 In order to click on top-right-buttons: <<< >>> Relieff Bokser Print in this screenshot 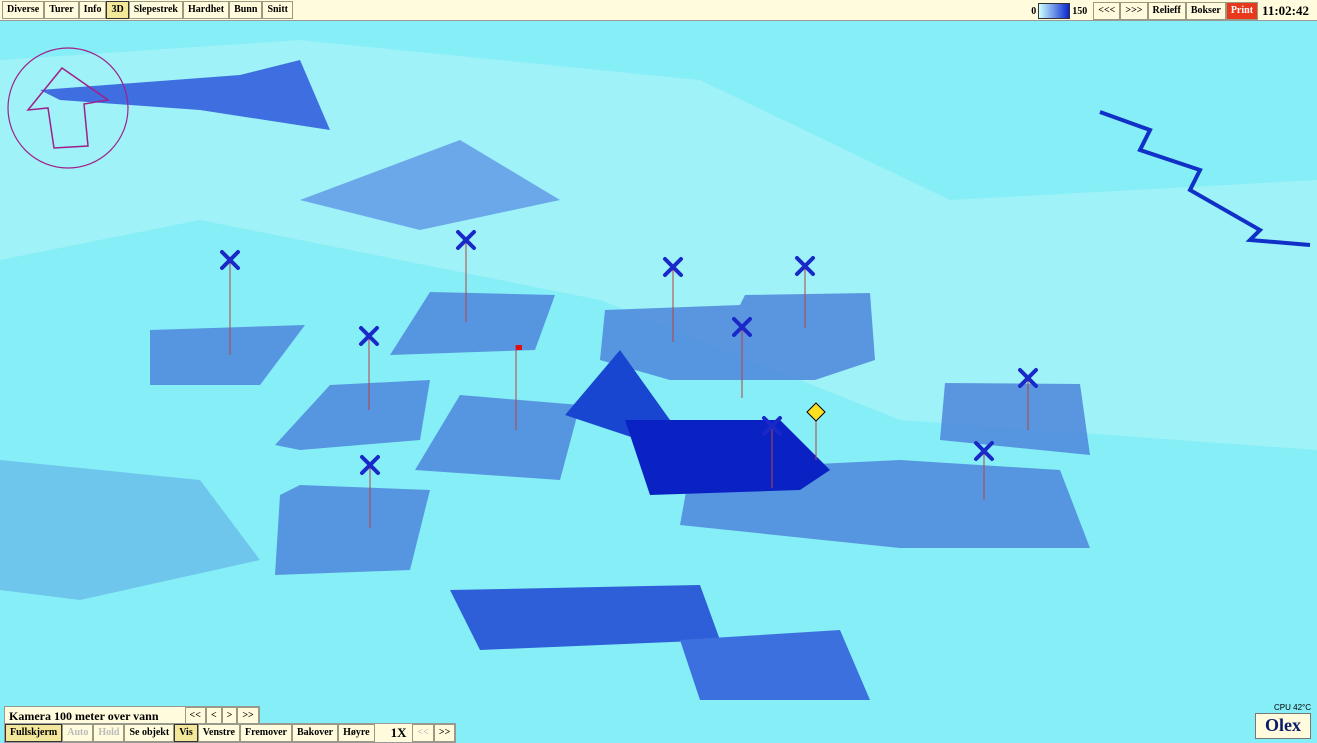, I will do `click(1176, 11)`.